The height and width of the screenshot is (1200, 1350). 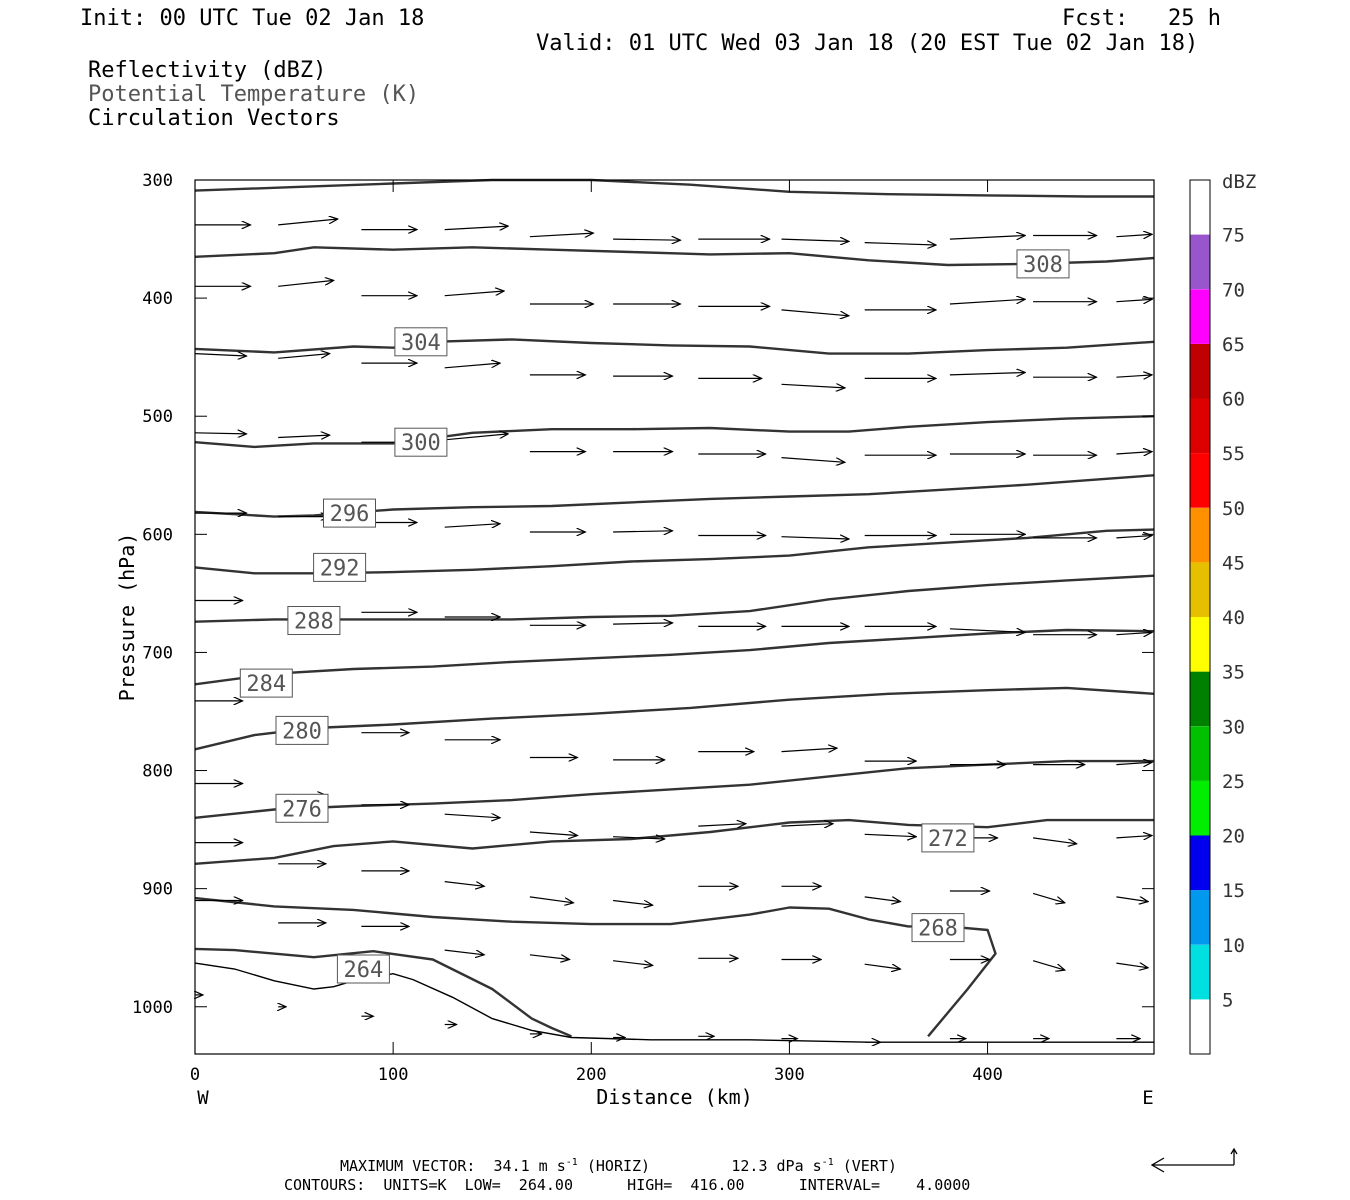 I want to click on forecast-hour: Fcst: 25 h, so click(x=1141, y=18).